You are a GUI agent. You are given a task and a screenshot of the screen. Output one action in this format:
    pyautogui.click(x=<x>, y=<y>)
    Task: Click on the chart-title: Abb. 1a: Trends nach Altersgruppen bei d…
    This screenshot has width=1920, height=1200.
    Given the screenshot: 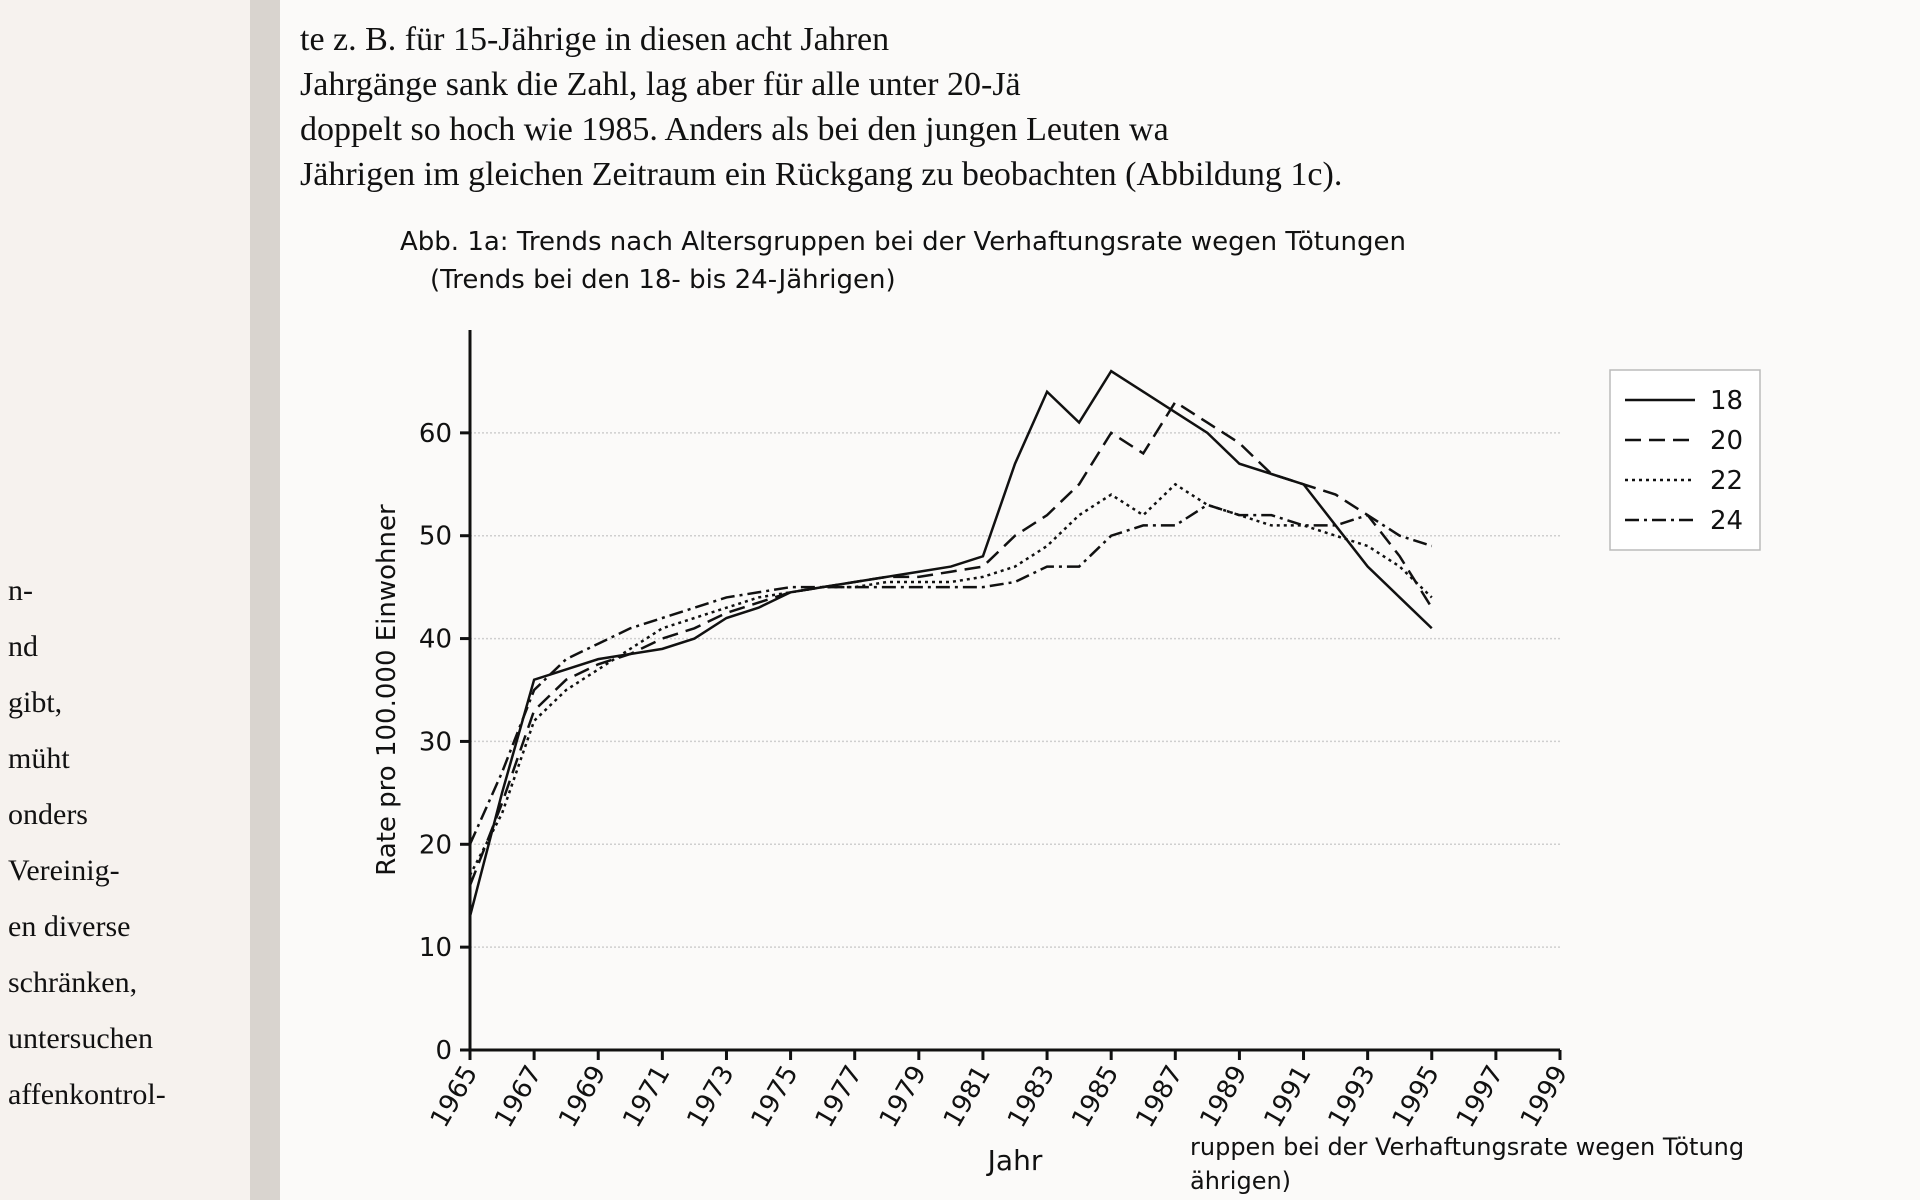 What is the action you would take?
    pyautogui.click(x=903, y=242)
    